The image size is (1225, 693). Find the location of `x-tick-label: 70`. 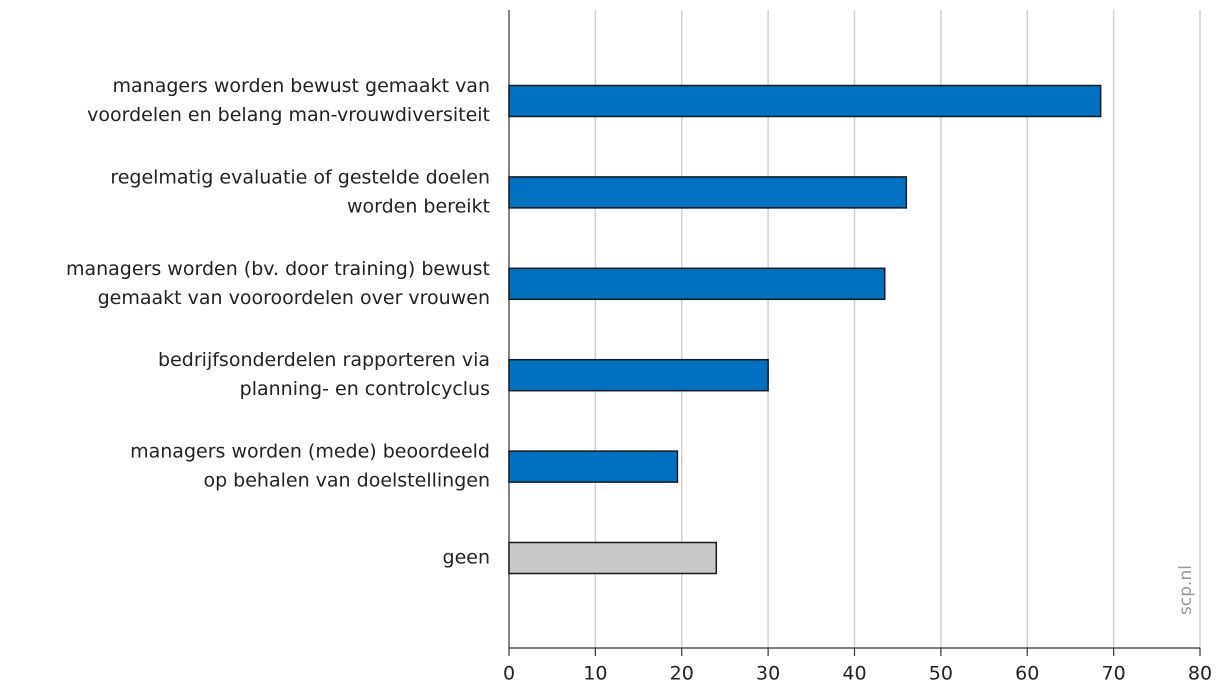

x-tick-label: 70 is located at coordinates (1114, 674).